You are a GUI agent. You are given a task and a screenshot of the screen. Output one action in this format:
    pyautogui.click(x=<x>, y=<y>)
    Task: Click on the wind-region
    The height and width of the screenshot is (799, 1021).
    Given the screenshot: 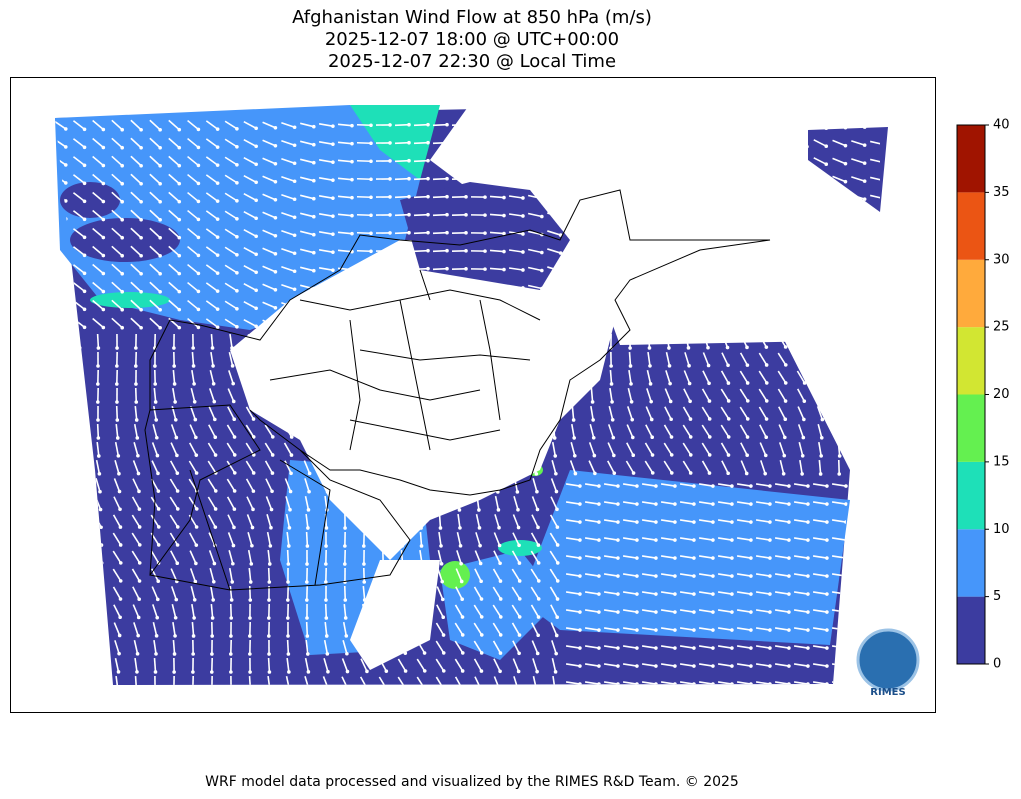 What is the action you would take?
    pyautogui.click(x=130, y=300)
    